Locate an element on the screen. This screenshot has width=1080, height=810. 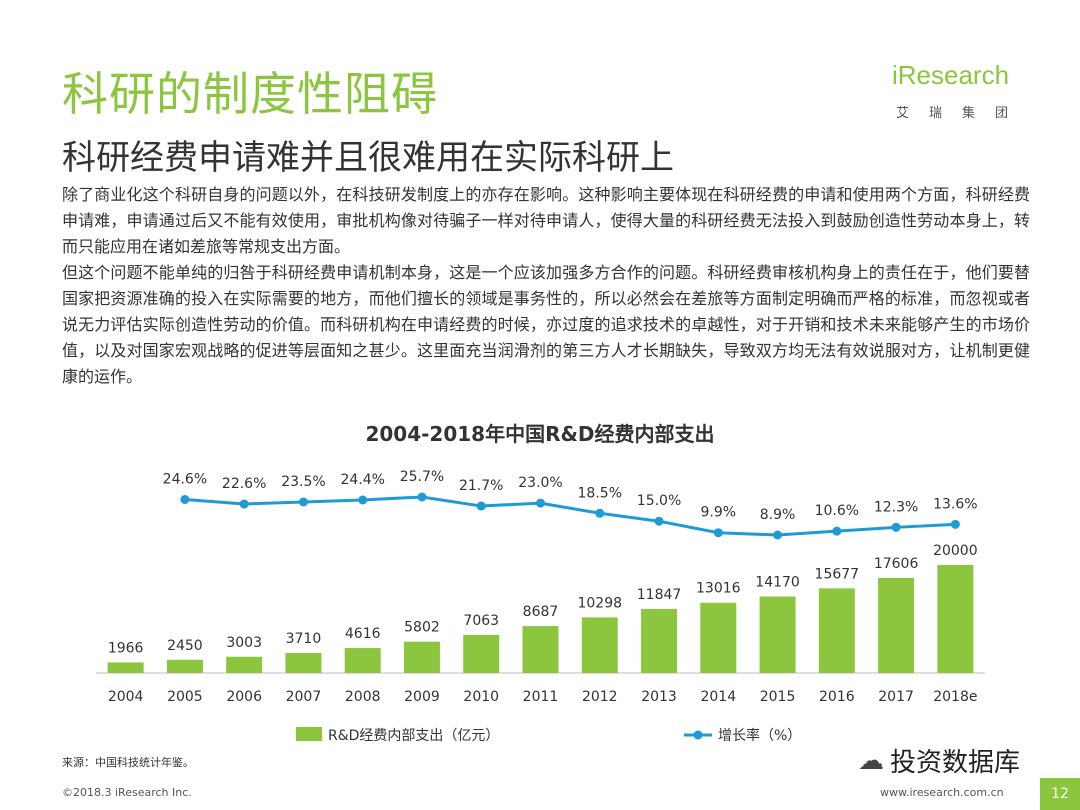
x-tick-2011: 2011 is located at coordinates (541, 697).